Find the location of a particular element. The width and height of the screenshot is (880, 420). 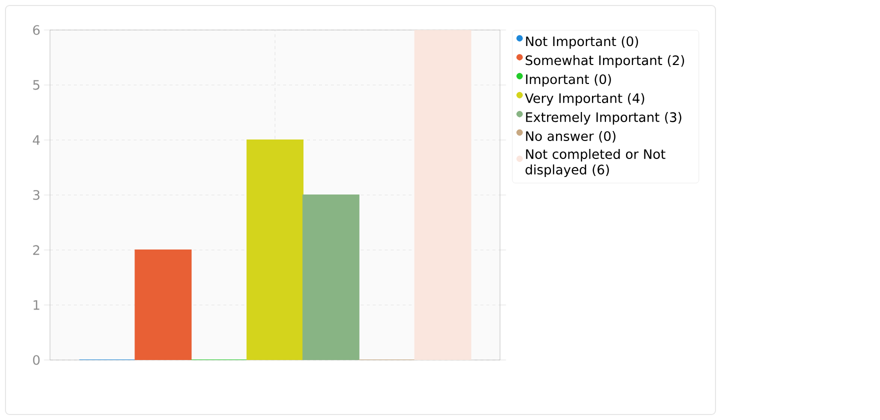

legend-label: Not Important (0) is located at coordinates (582, 42).